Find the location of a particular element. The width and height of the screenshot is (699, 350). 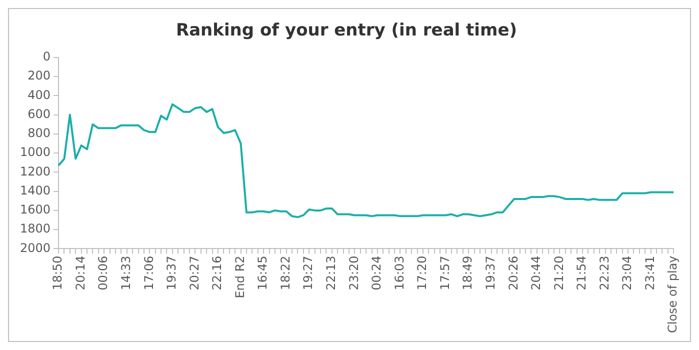

x-tick-label: 17:57 is located at coordinates (445, 273).